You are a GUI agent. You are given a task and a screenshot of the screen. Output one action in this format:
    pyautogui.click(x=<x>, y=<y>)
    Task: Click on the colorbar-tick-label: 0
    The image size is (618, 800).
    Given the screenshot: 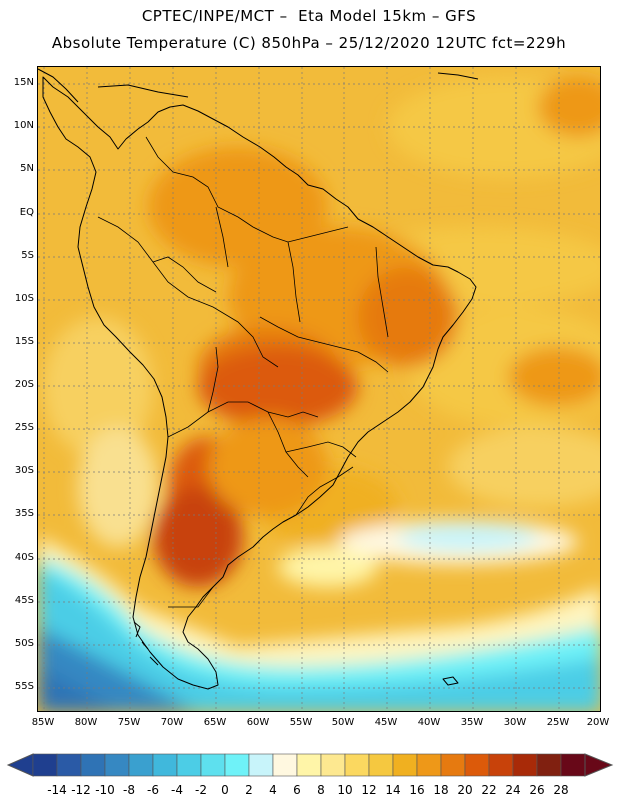 What is the action you would take?
    pyautogui.click(x=225, y=790)
    